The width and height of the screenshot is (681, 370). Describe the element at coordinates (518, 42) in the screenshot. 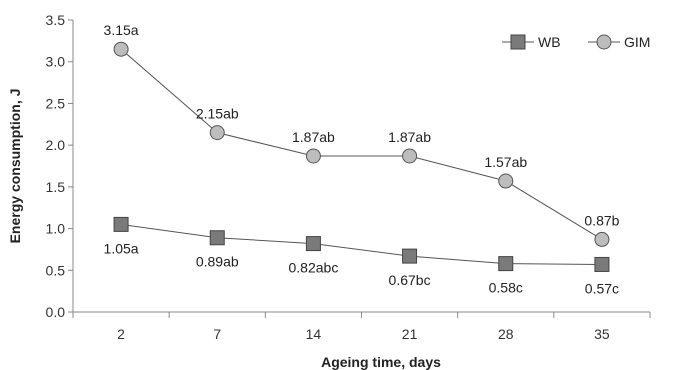

I see `legend-marker-wb` at that location.